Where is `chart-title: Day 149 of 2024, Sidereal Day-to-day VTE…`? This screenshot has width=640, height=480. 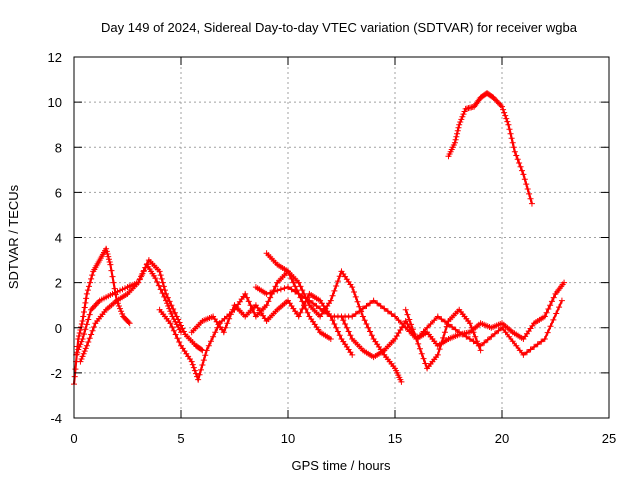
chart-title: Day 149 of 2024, Sidereal Day-to-day VTE… is located at coordinates (339, 27).